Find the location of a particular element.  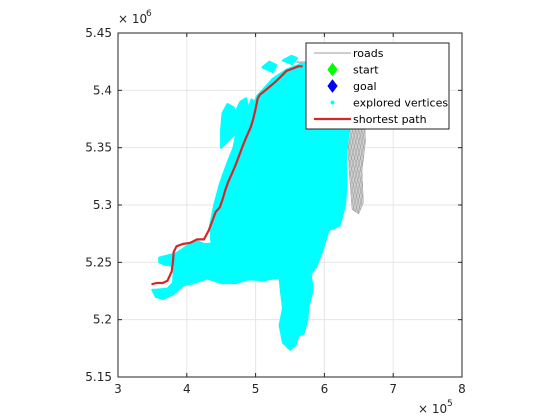

y-tick-label-3: 5.3 is located at coordinates (102, 205).